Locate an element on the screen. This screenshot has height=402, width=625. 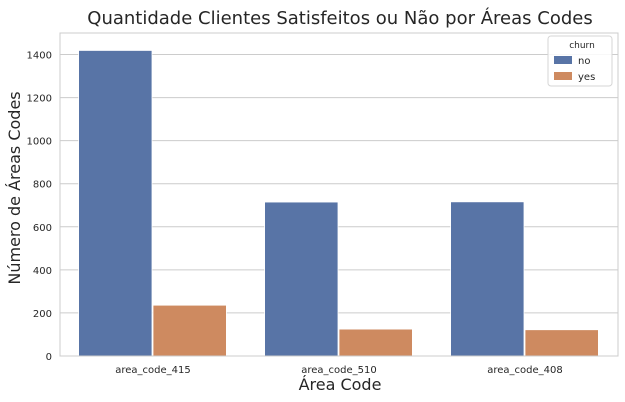
x-tick-label: area_code_415 is located at coordinates (153, 370).